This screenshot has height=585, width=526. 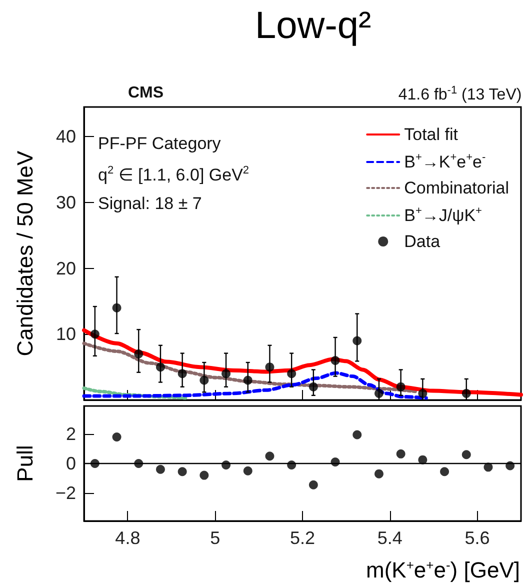 What do you see at coordinates (25, 253) in the screenshot?
I see `y-axis-title: Candidates / 50 MeV` at bounding box center [25, 253].